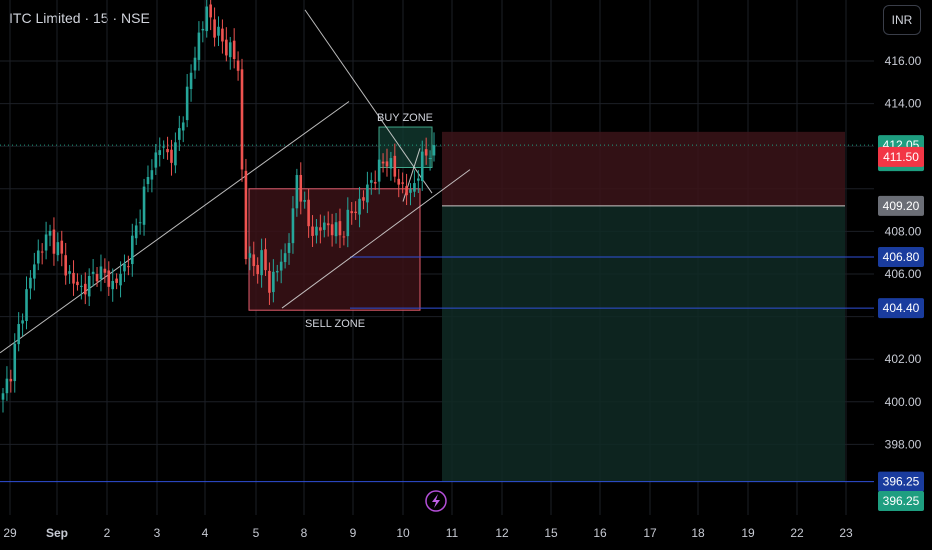 Image resolution: width=932 pixels, height=550 pixels. What do you see at coordinates (502, 533) in the screenshot?
I see `x-tick-label: 12` at bounding box center [502, 533].